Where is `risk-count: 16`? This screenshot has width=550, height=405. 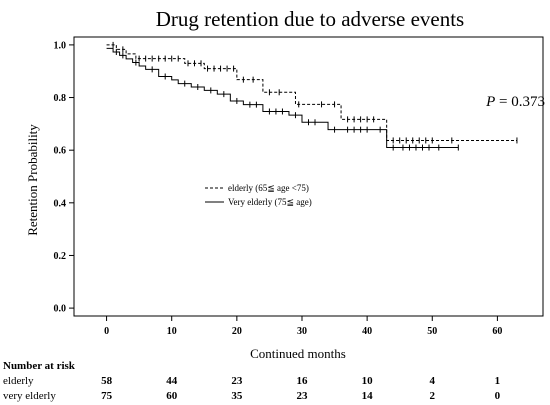 risk-count: 16 is located at coordinates (302, 381).